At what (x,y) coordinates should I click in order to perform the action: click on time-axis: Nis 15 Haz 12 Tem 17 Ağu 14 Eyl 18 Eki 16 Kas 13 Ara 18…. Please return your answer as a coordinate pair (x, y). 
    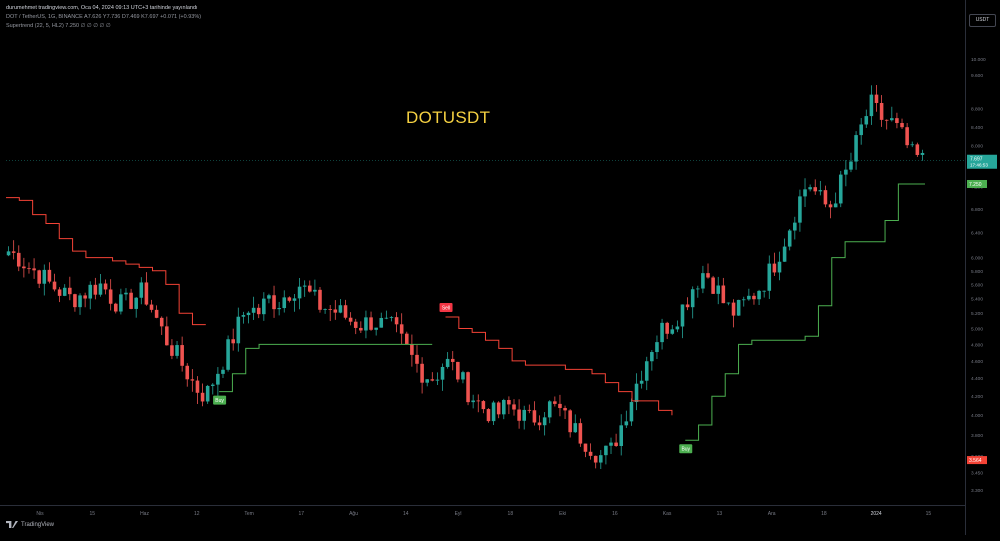
    Looking at the image, I should click on (482, 520).